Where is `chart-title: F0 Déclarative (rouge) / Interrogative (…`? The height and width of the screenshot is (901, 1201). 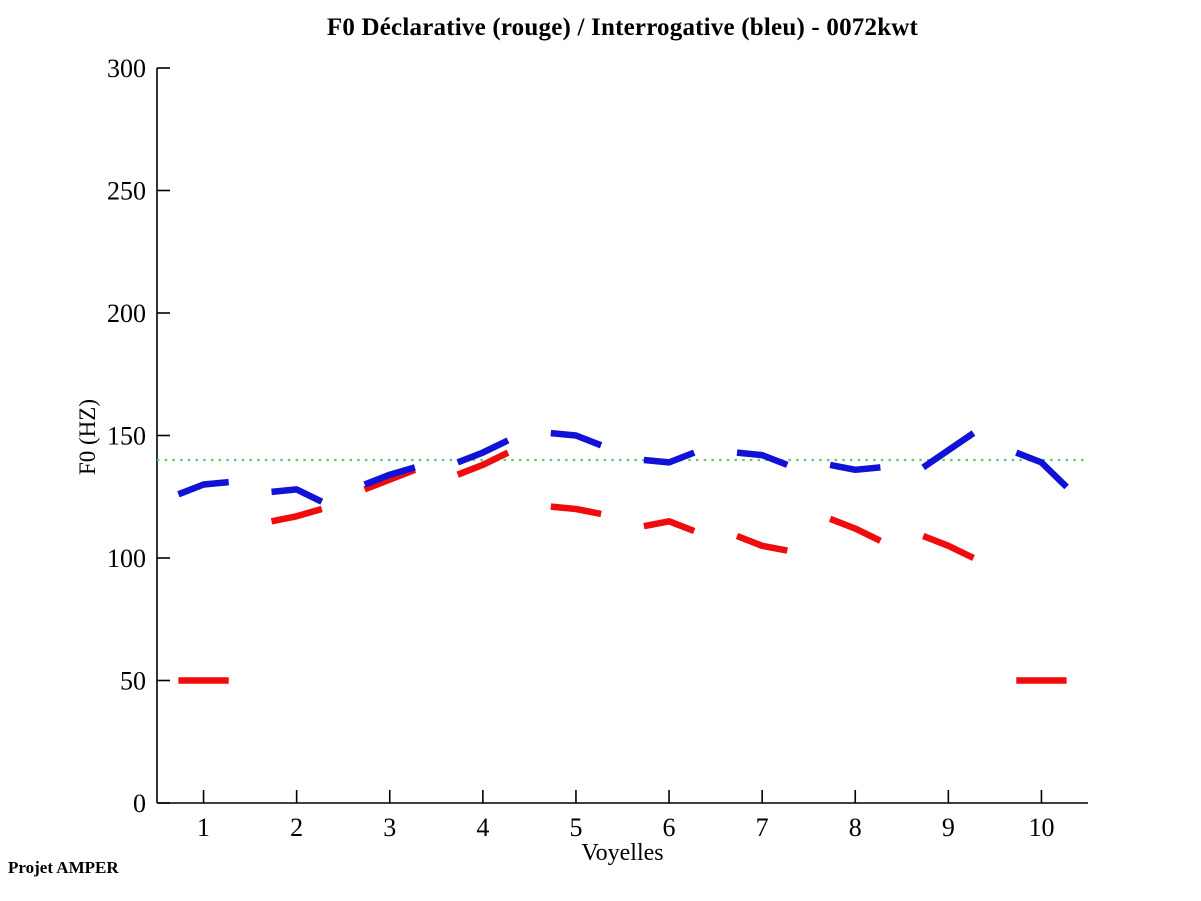 chart-title: F0 Déclarative (rouge) / Interrogative (… is located at coordinates (622, 27).